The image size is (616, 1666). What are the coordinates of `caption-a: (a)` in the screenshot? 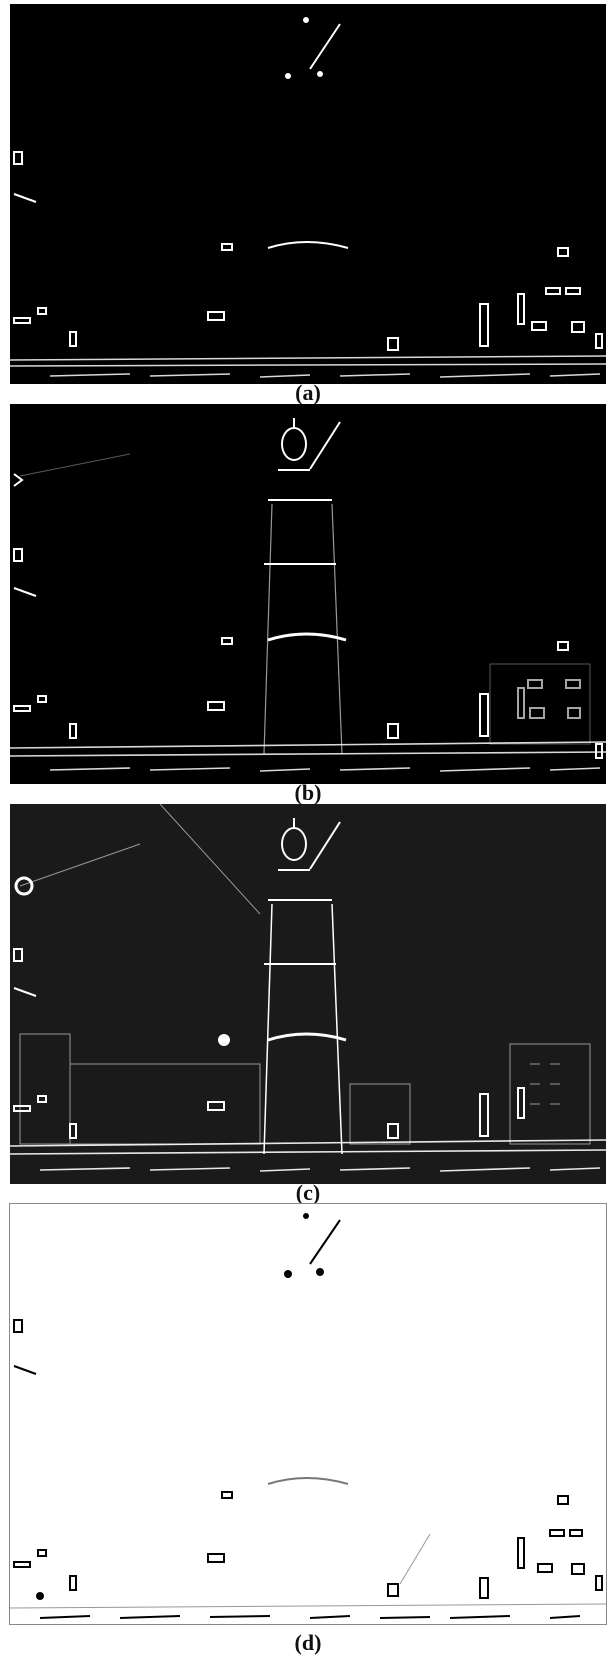 It's located at (308, 392).